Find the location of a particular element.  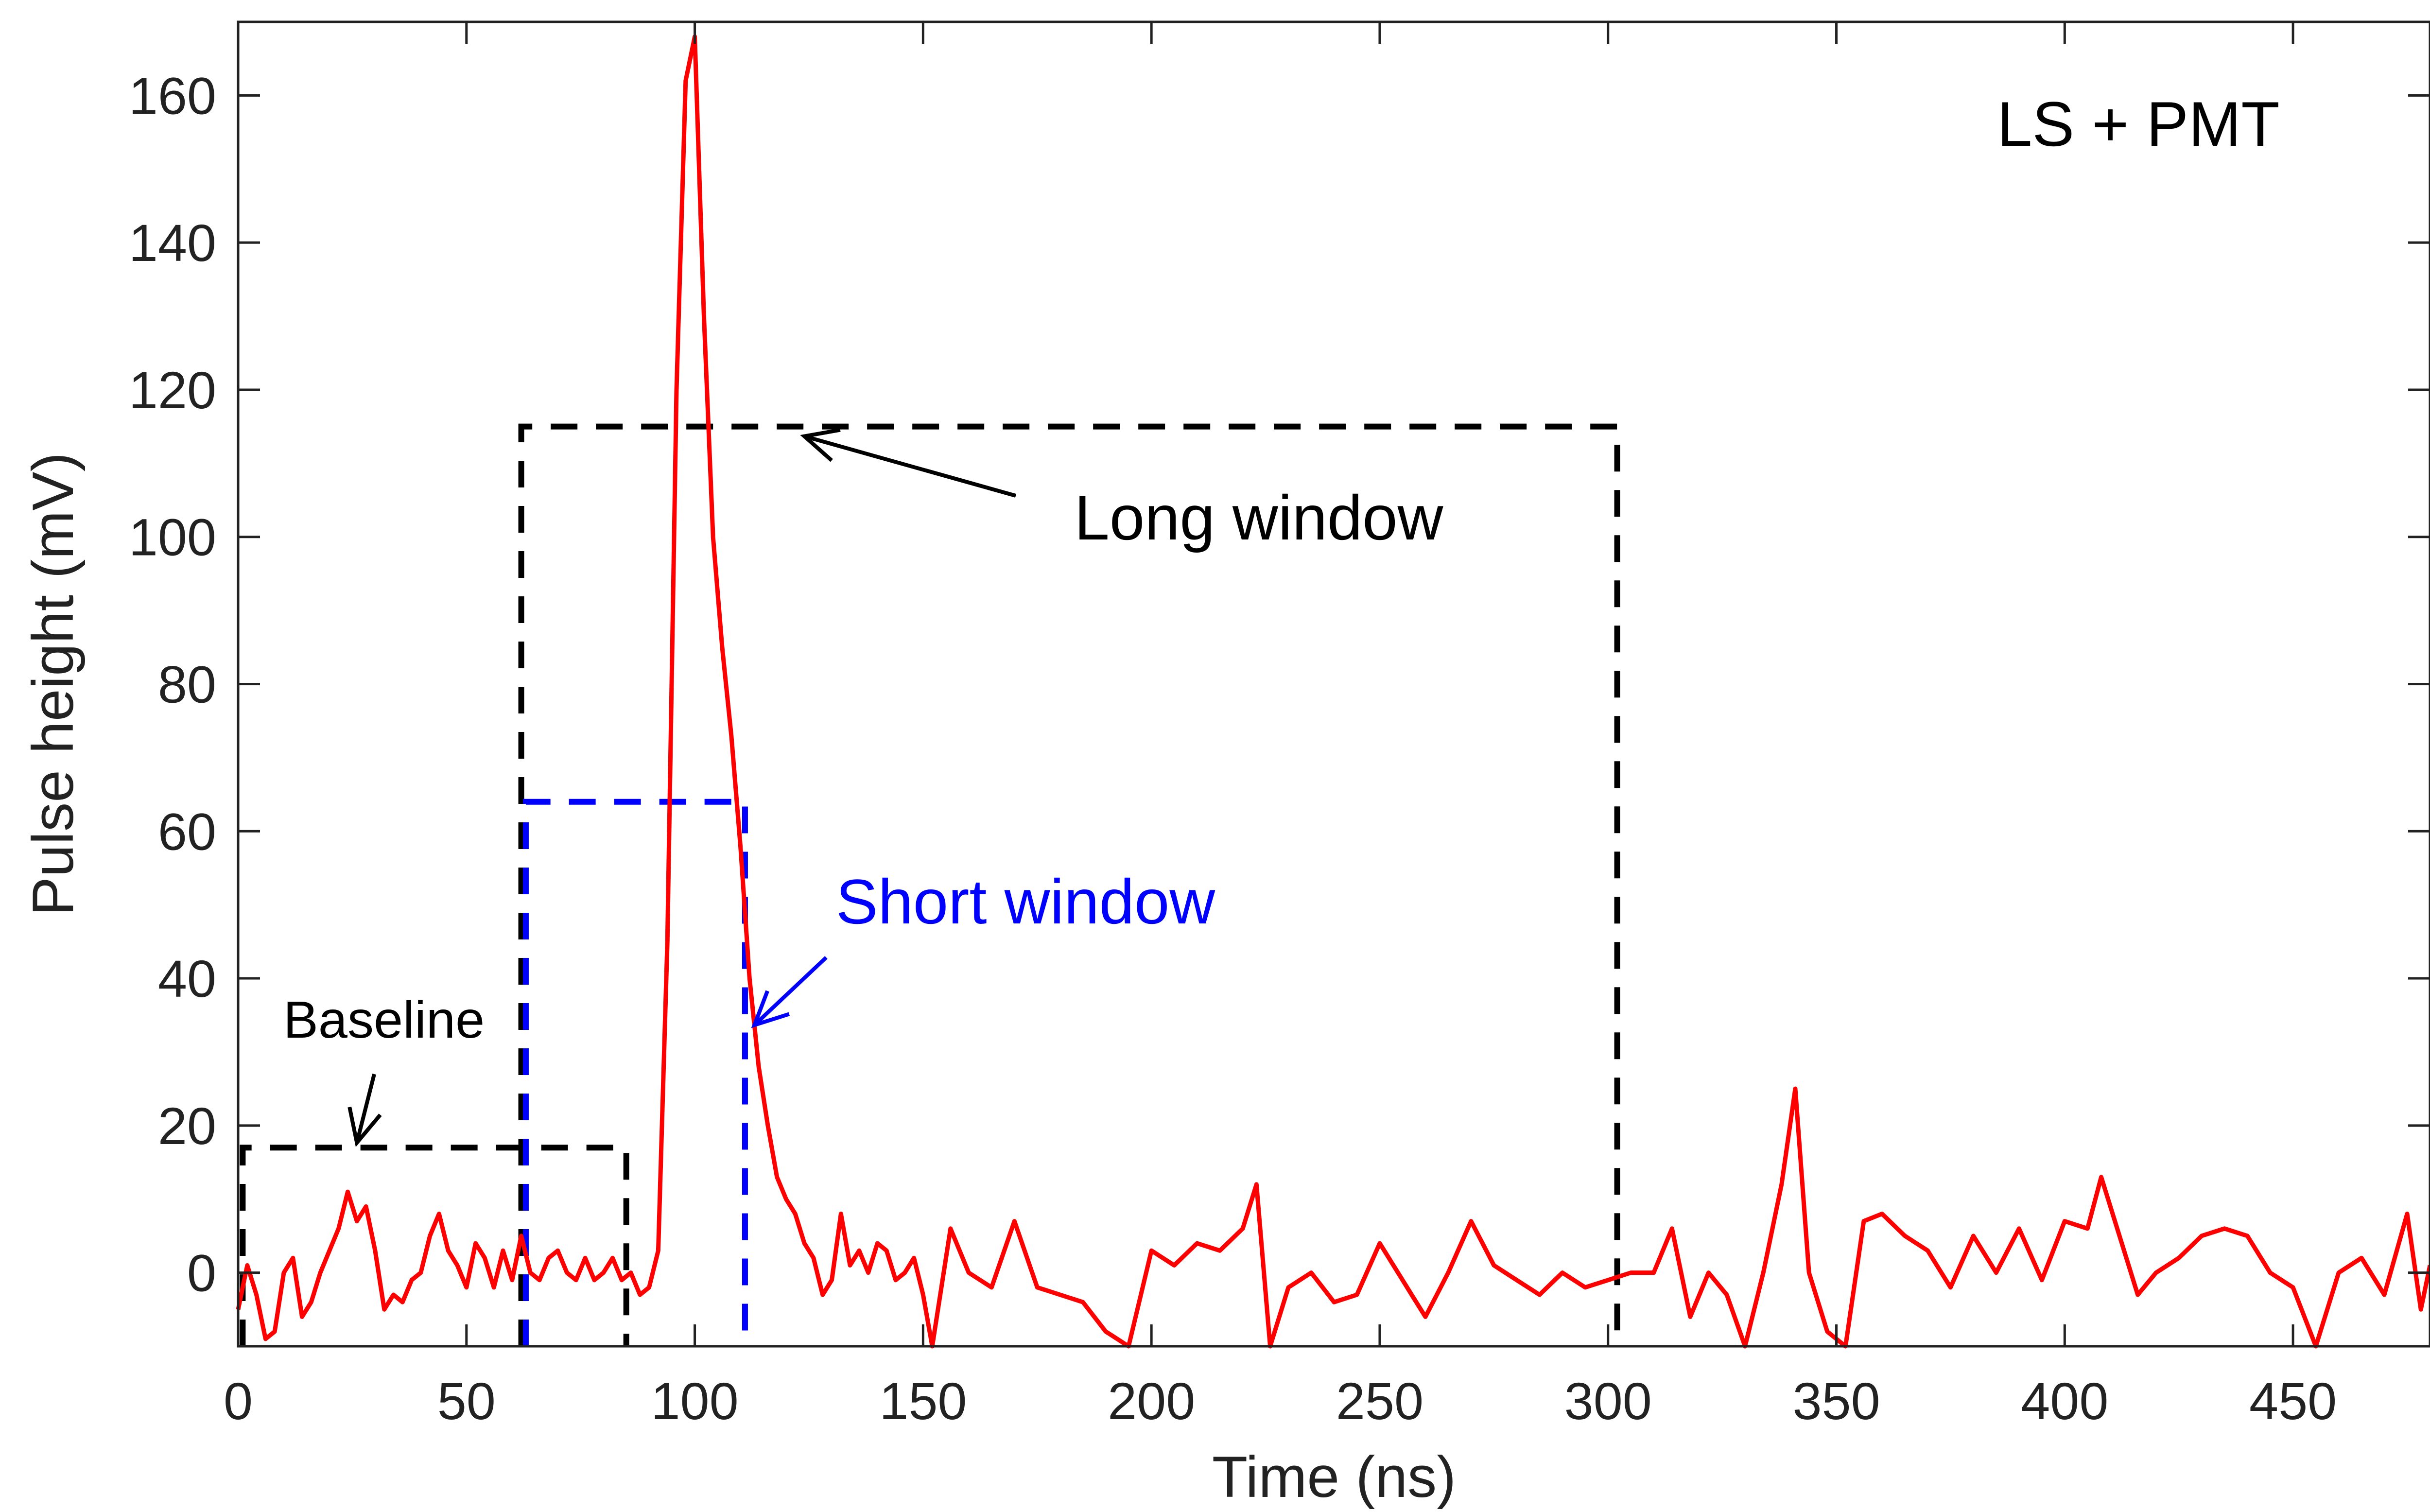

y-tick-label: 40 is located at coordinates (187, 978).